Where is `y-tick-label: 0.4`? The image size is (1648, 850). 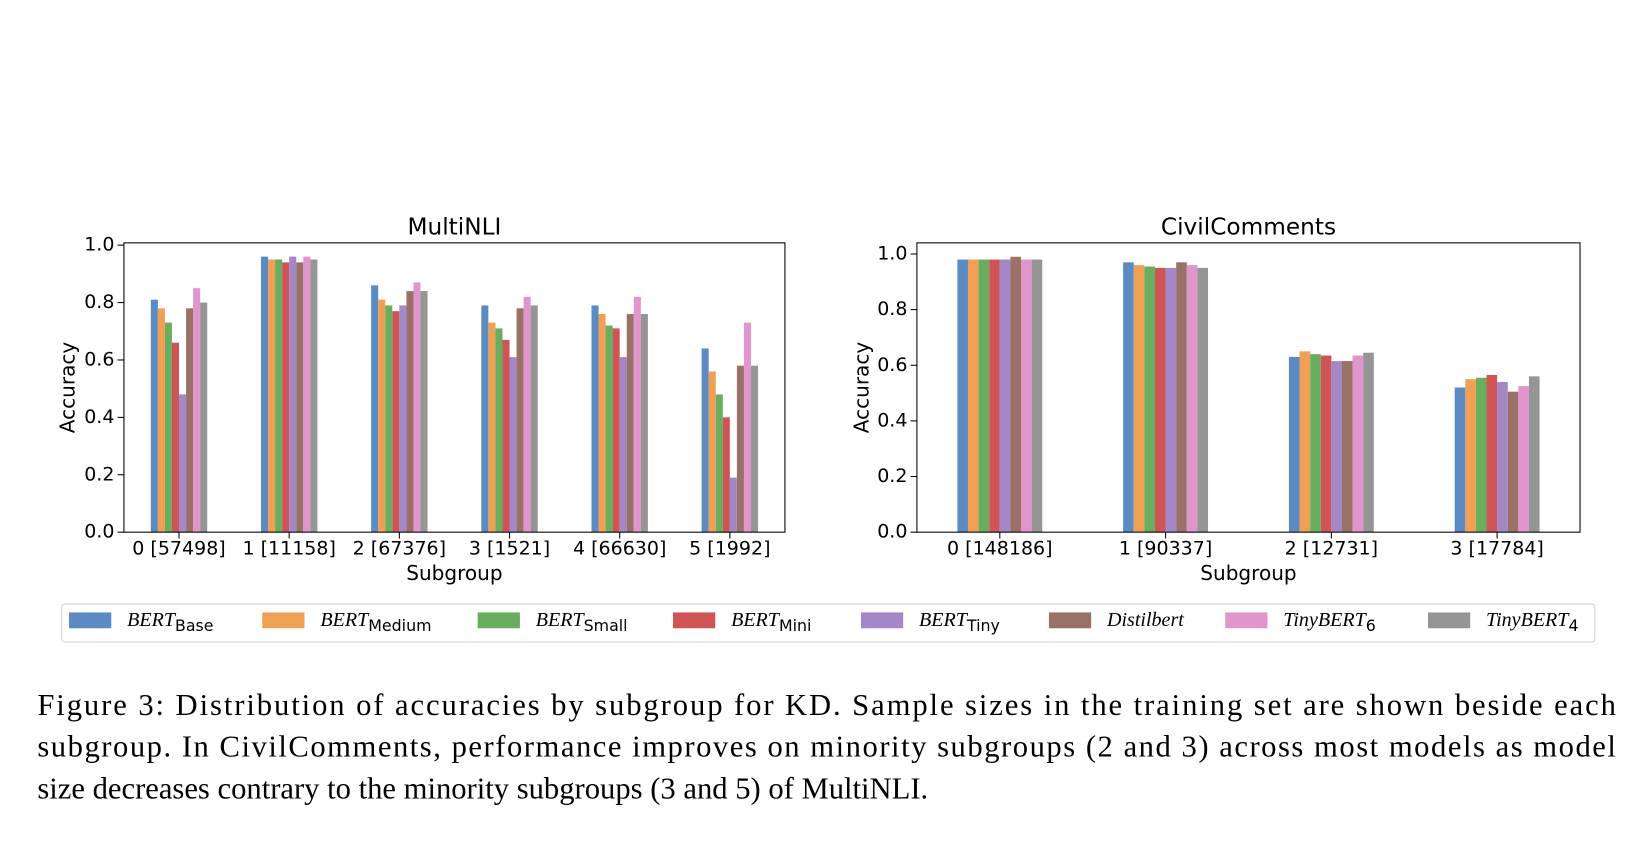 y-tick-label: 0.4 is located at coordinates (99, 417).